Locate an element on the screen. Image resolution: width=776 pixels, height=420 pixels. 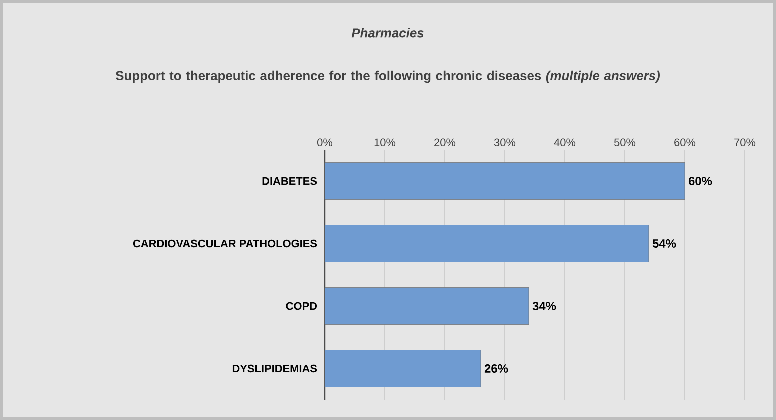
x-tick-label: 20% is located at coordinates (445, 142).